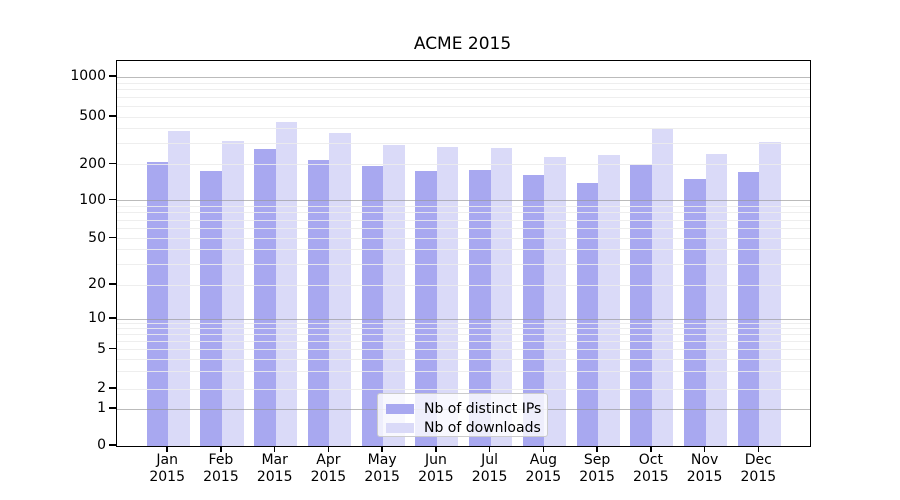  What do you see at coordinates (157, 303) in the screenshot?
I see `bar-distinct-ips-jan` at bounding box center [157, 303].